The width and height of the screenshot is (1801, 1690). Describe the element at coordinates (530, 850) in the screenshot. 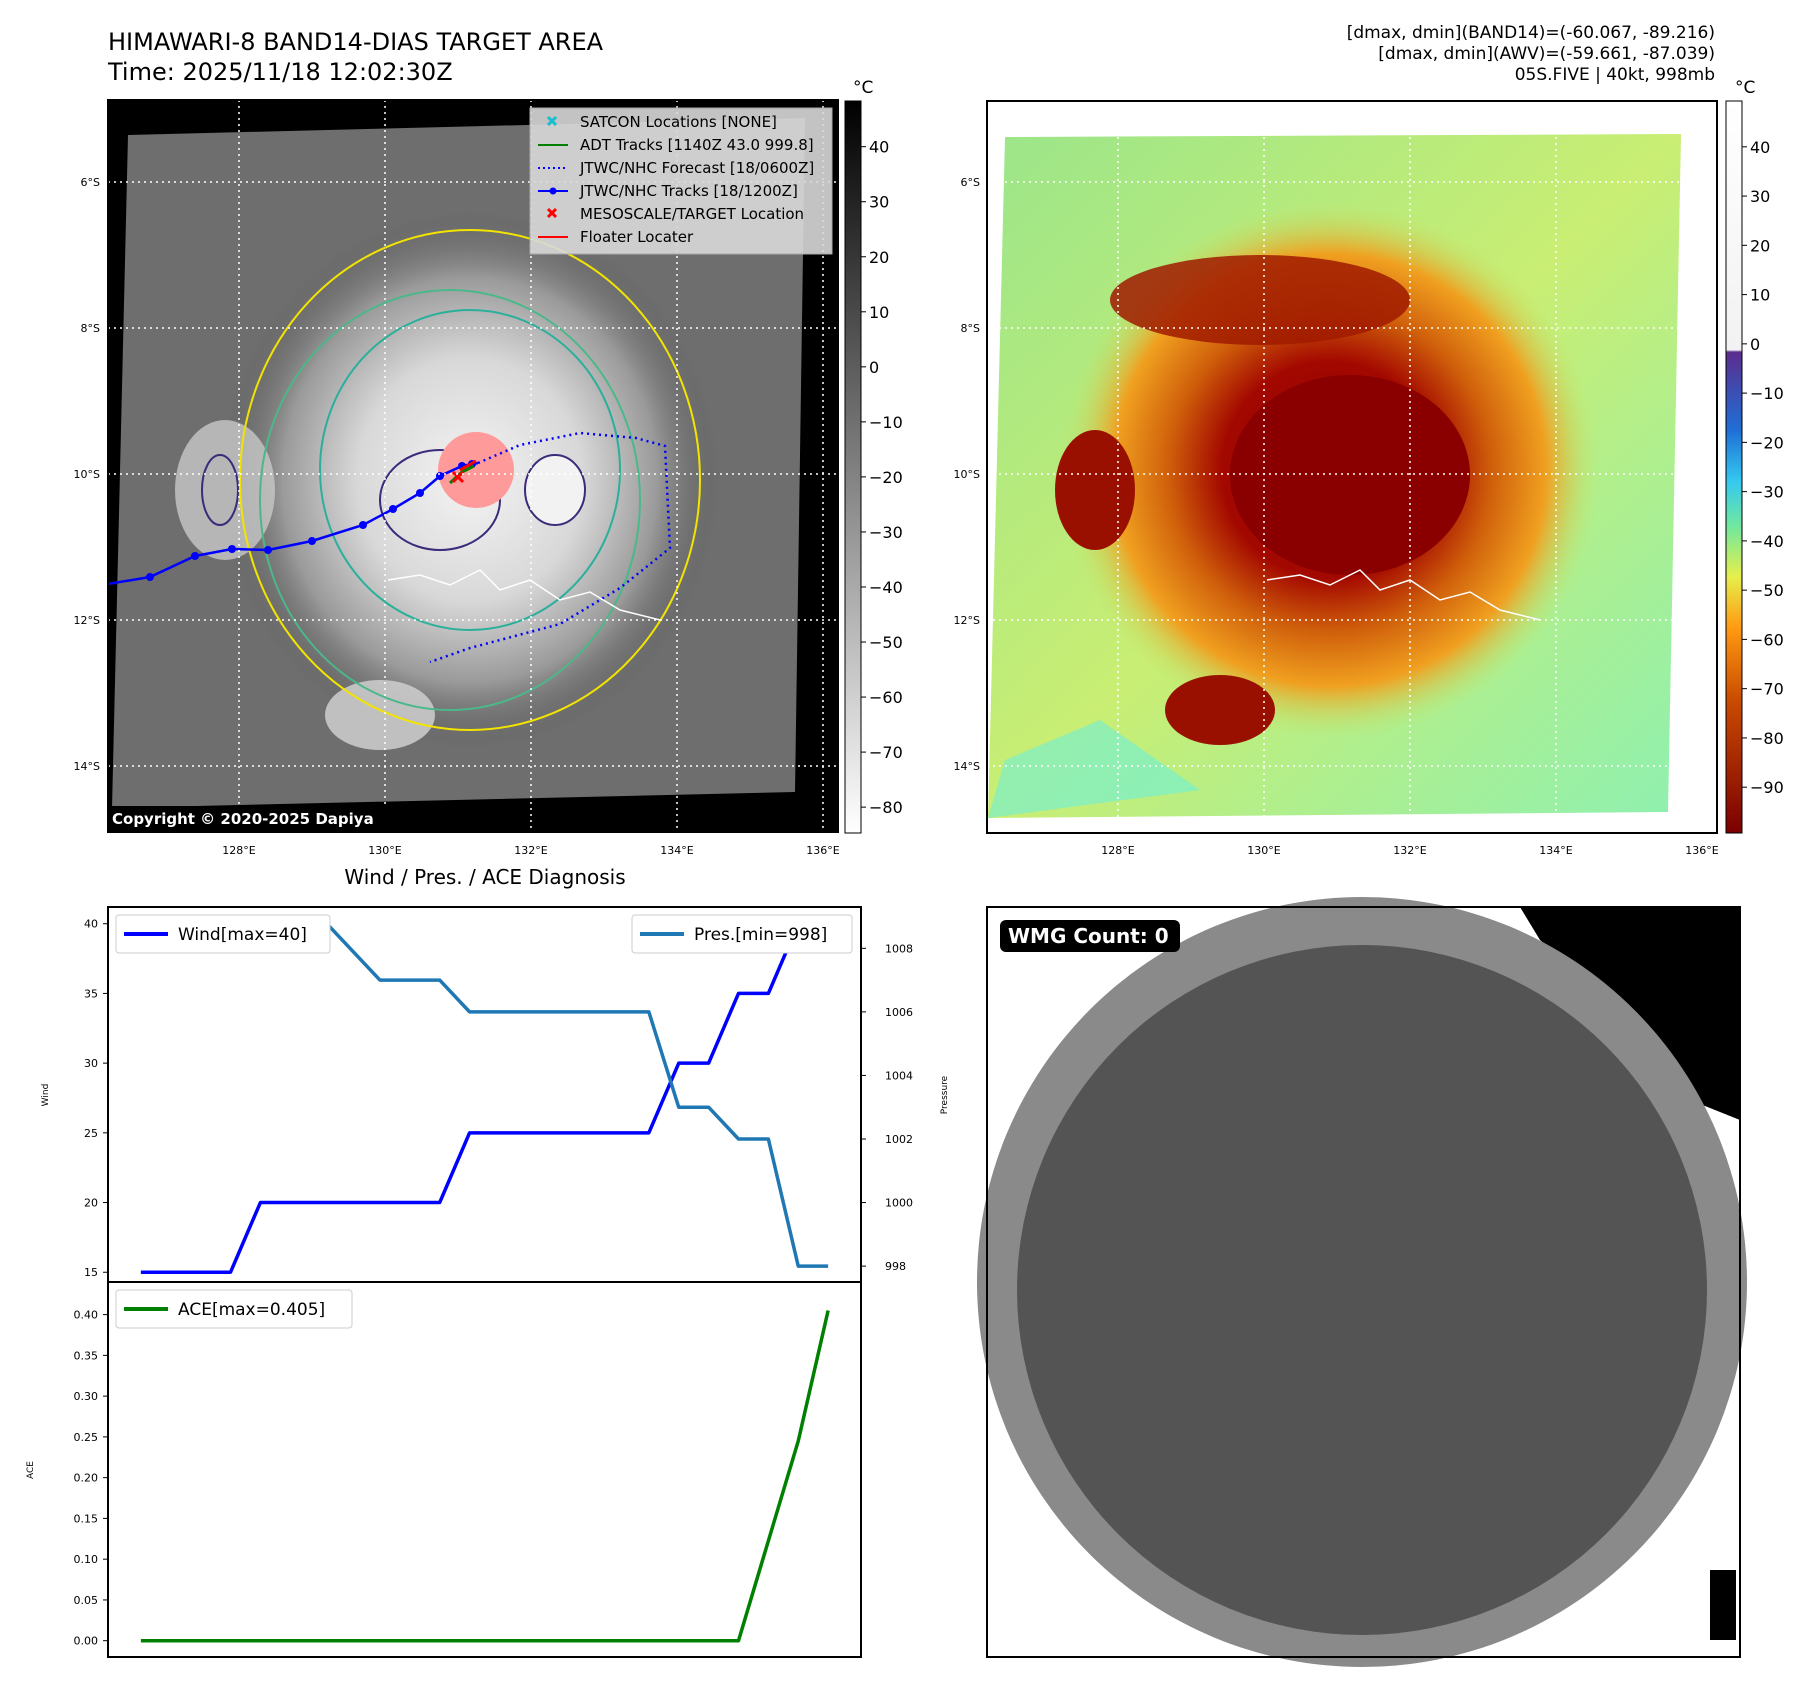

I see `gray-map-lon-labels: 128°E 130°E 132°E 134°E 136°E` at that location.